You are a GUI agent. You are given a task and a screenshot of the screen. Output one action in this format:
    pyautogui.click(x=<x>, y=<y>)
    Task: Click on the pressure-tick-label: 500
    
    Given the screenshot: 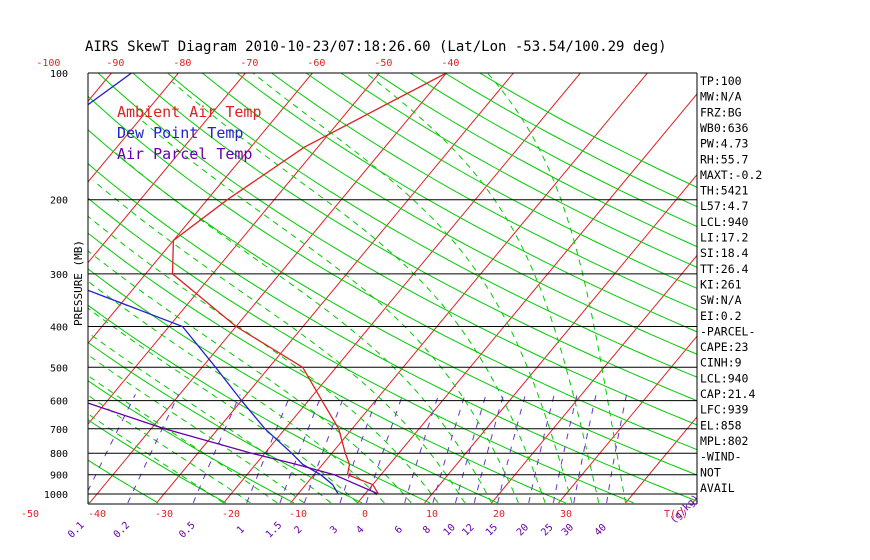 What is the action you would take?
    pyautogui.click(x=59, y=368)
    